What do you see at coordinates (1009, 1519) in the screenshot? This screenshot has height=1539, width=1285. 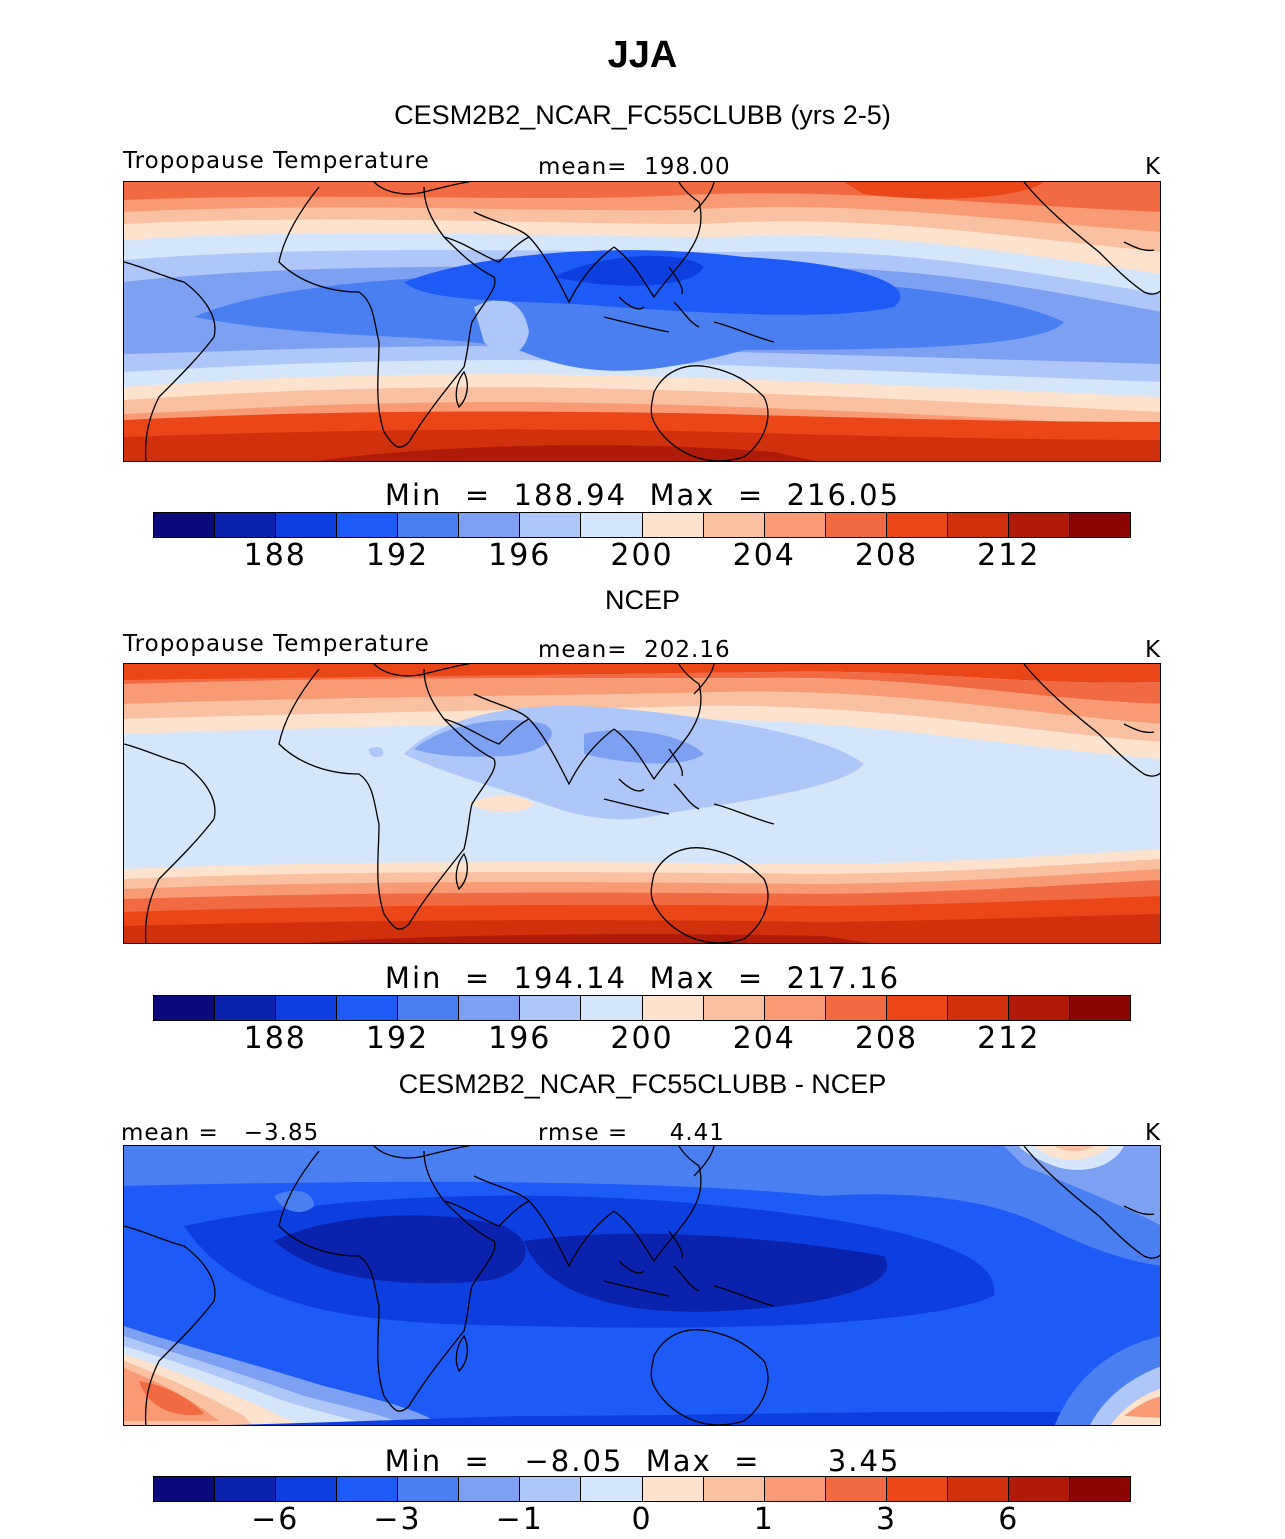 I see `colorbar-tick-label: 6` at bounding box center [1009, 1519].